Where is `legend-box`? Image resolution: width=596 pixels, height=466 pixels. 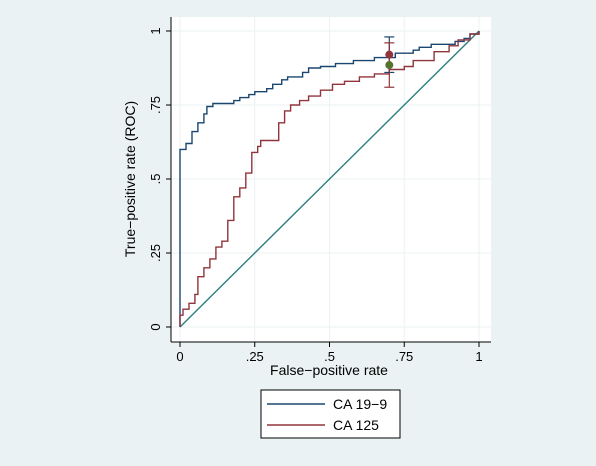
legend-box is located at coordinates (330, 414).